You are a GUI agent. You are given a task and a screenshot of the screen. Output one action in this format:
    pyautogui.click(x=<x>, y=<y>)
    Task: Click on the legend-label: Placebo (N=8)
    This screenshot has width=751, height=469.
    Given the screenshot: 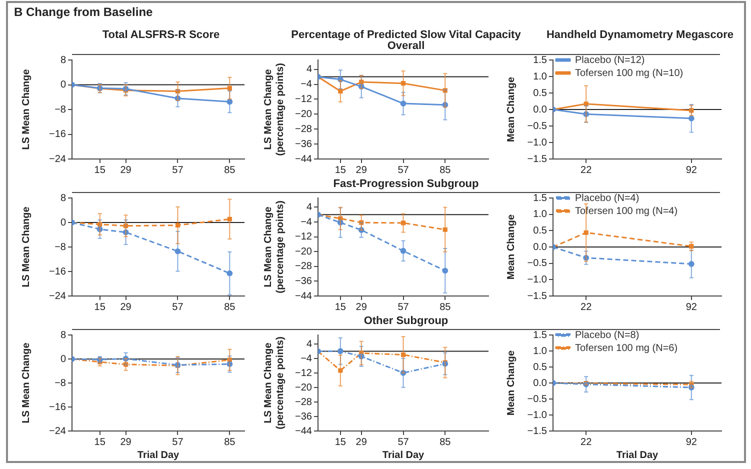 What is the action you would take?
    pyautogui.click(x=607, y=335)
    